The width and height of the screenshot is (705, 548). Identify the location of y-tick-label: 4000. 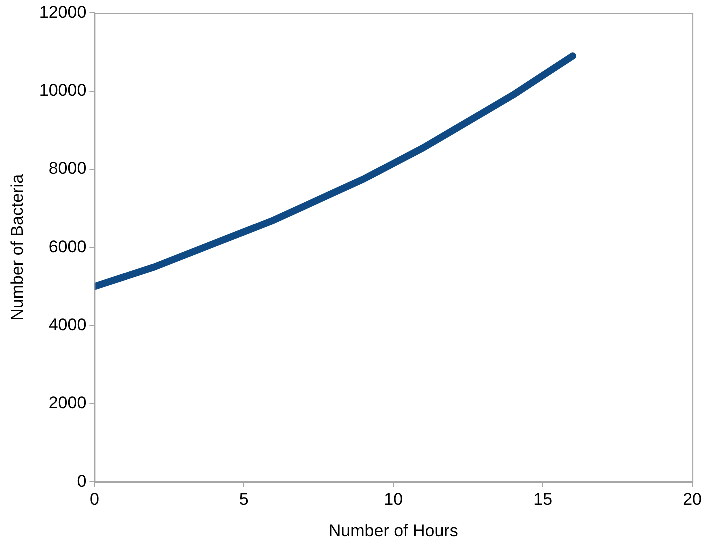
(67, 325).